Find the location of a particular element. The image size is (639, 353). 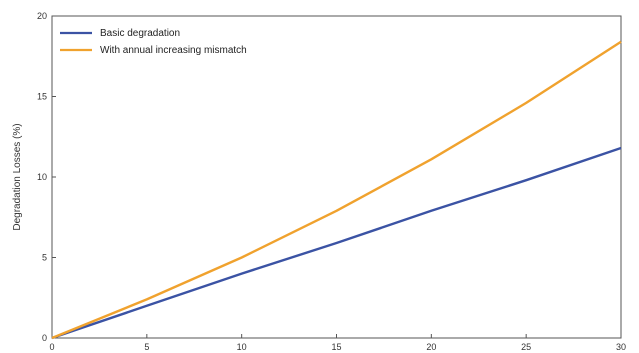

y-tick-label: 15 is located at coordinates (42, 97).